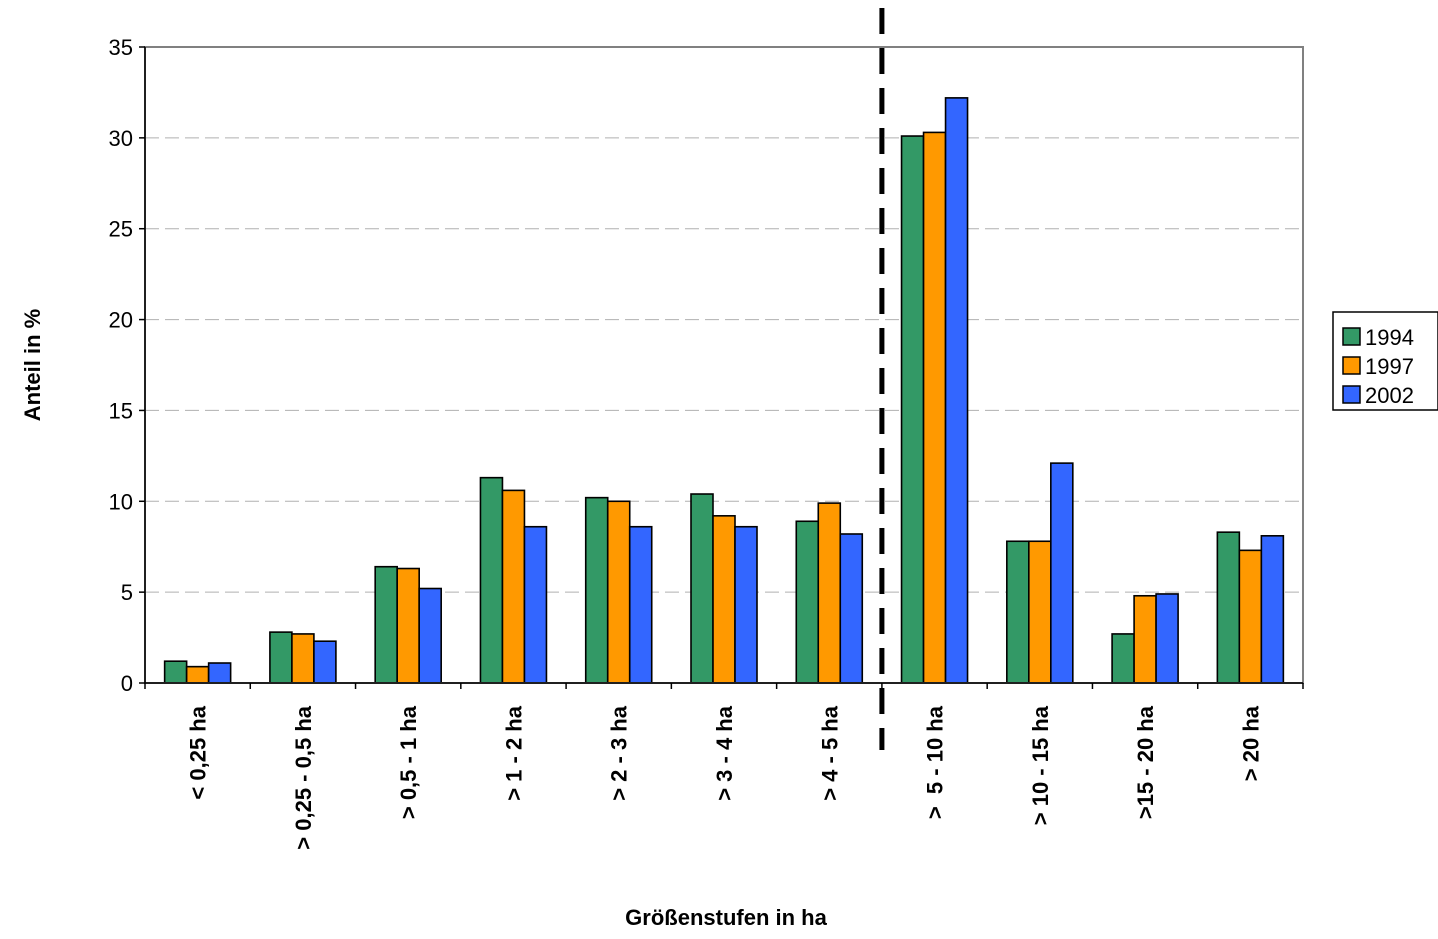  I want to click on x-tick-label: > 20 ha, so click(1250, 743).